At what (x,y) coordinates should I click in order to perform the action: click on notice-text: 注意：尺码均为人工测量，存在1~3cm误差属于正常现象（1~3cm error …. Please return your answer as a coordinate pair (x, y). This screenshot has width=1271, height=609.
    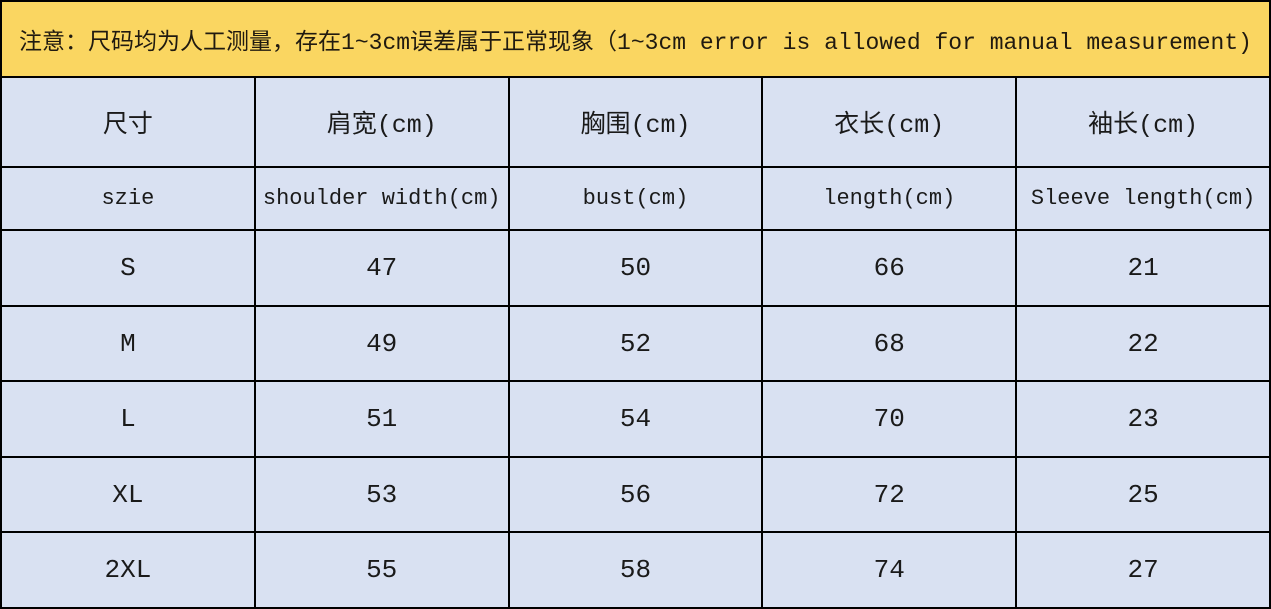
    Looking at the image, I should click on (635, 43).